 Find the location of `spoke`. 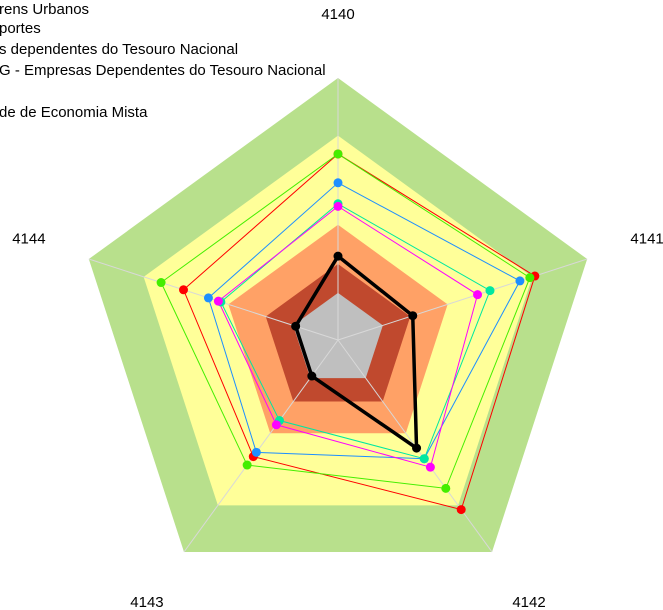

spoke is located at coordinates (462, 299).